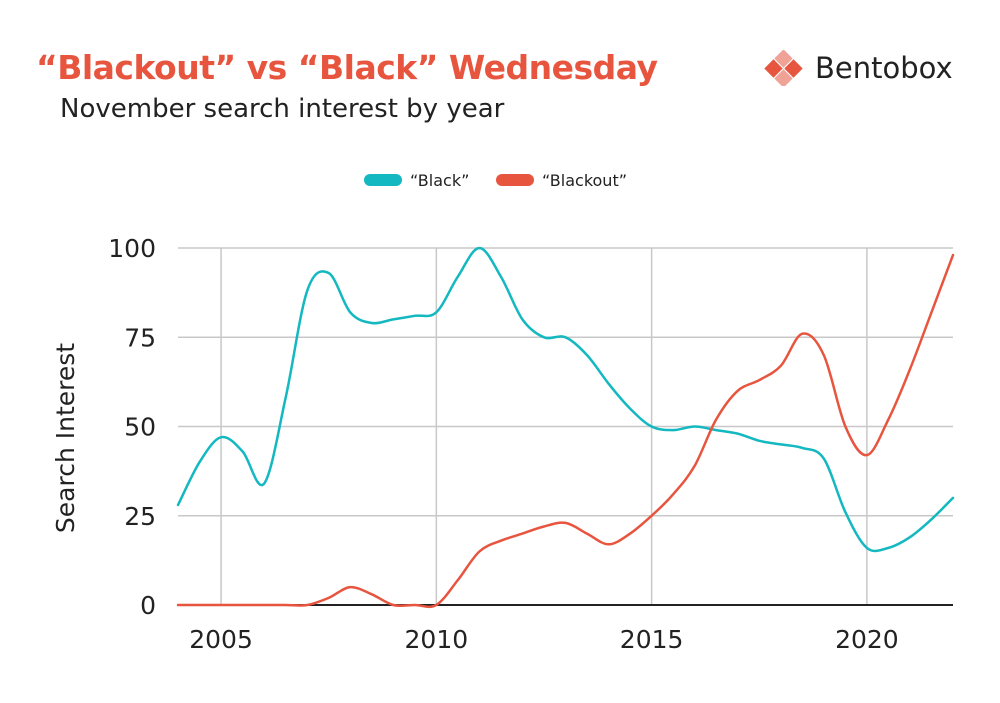 This screenshot has height=703, width=1000. What do you see at coordinates (783, 68) in the screenshot?
I see `bento-diamond-logo-icon` at bounding box center [783, 68].